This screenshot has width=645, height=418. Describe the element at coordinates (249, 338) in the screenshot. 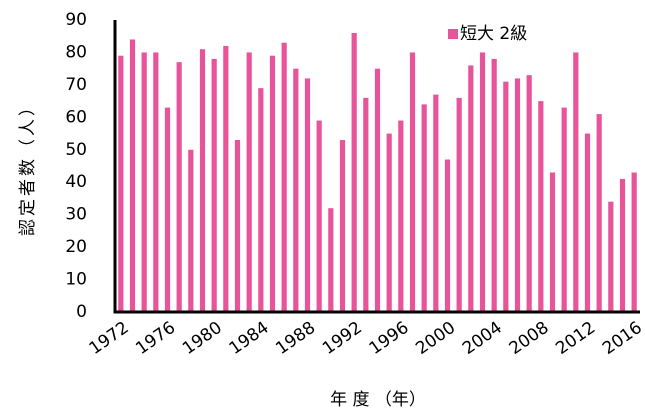

I see `x-tick-label: 1984` at that location.